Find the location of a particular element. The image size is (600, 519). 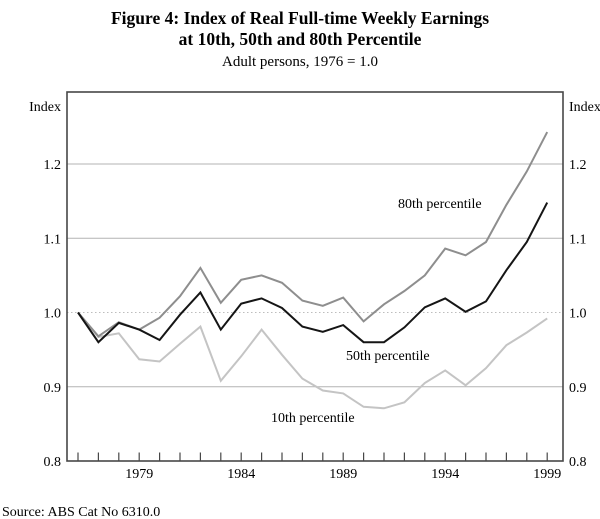

ytick-labels-left-group: 0.8 0.9 1.0 1.1 1.2 is located at coordinates (53, 314).